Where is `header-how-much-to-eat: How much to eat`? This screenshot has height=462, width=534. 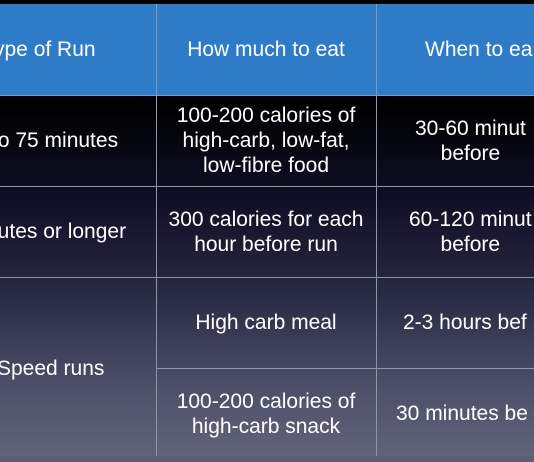
header-how-much-to-eat: How much to eat is located at coordinates (266, 49).